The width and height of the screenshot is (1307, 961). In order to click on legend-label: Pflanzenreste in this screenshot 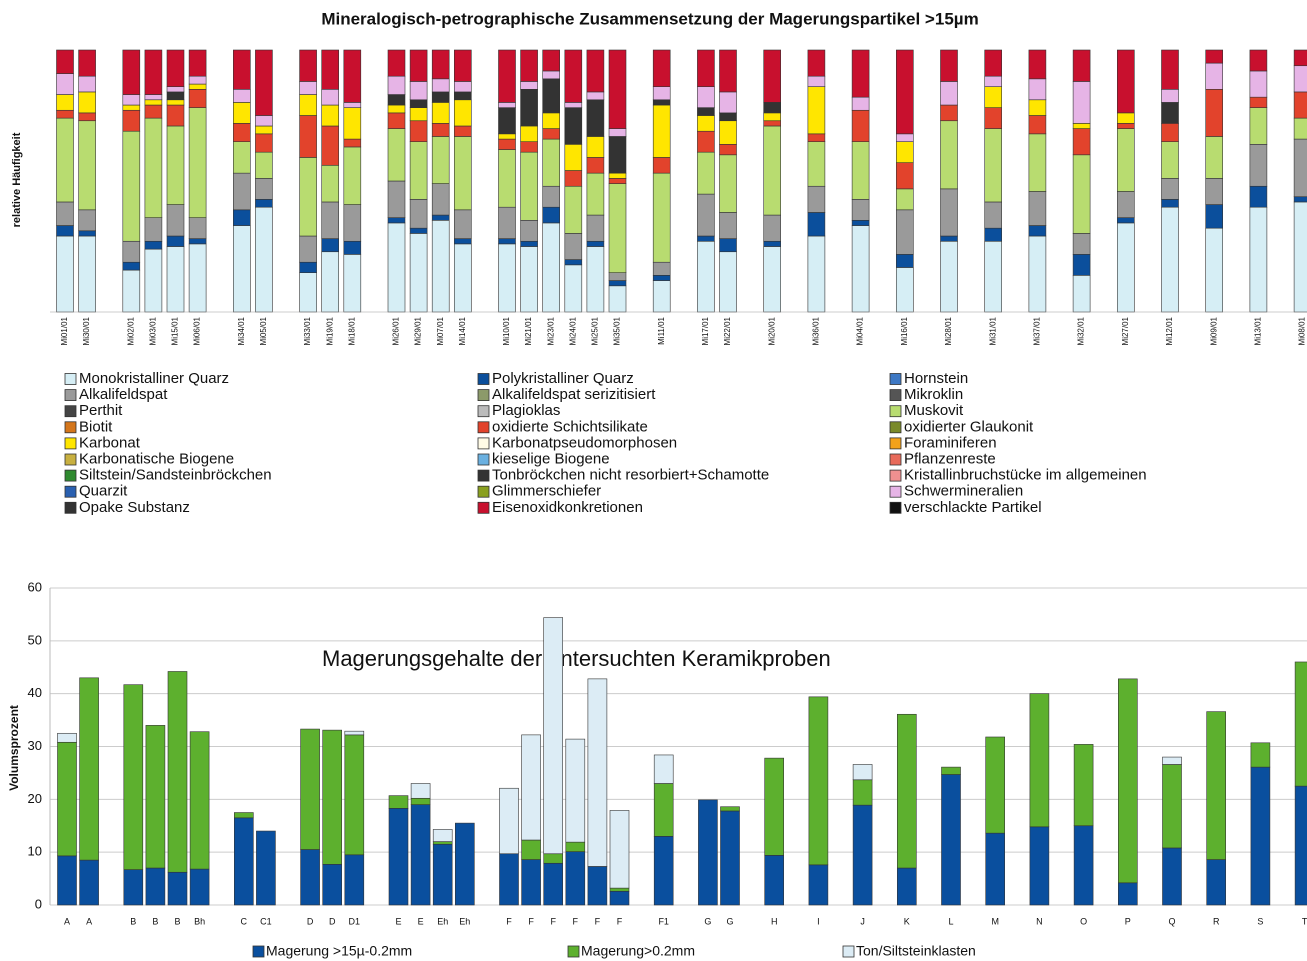, I will do `click(950, 458)`.